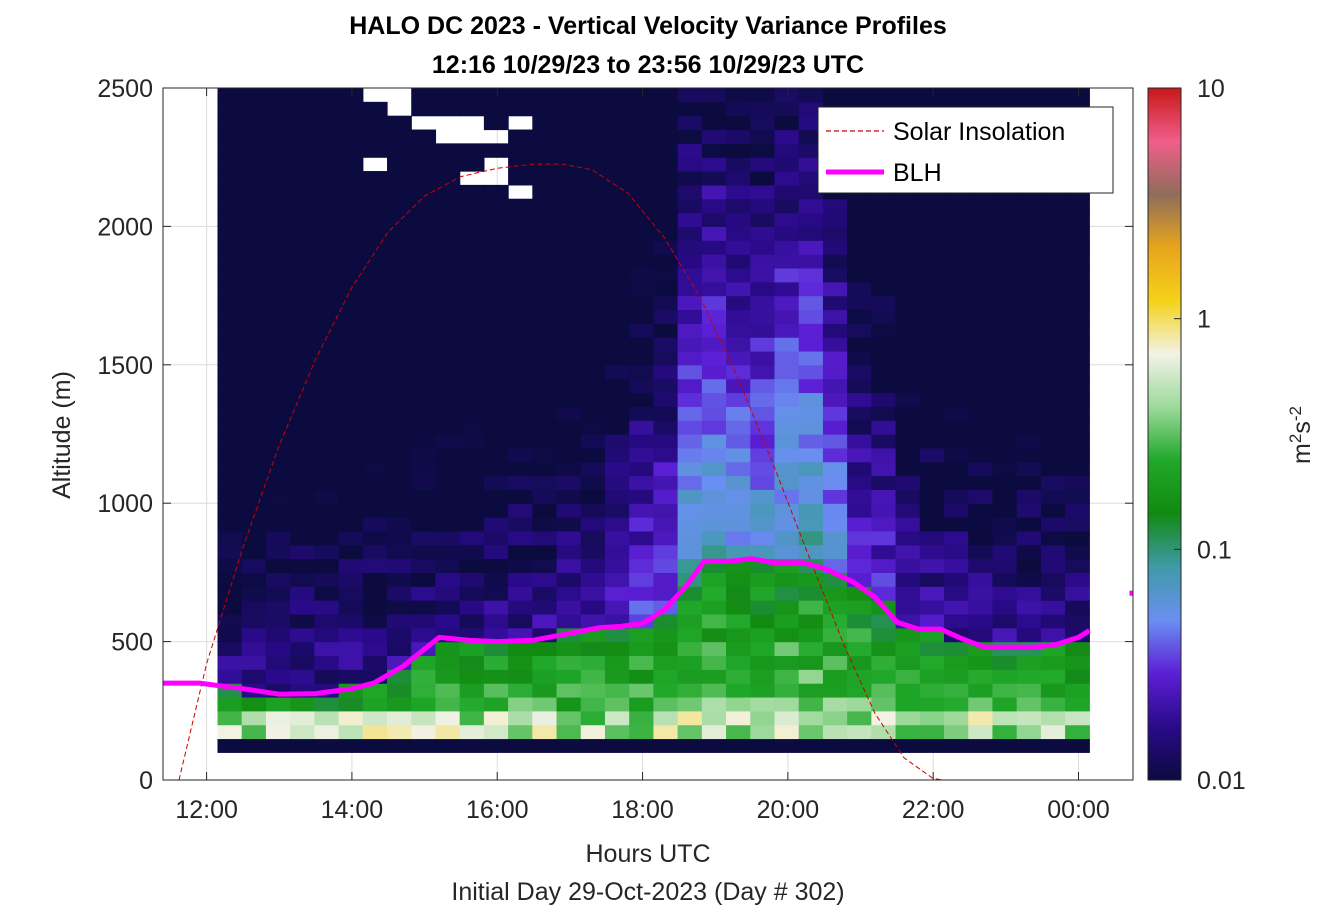  I want to click on x-axis-label: Hours UTC, so click(647, 854).